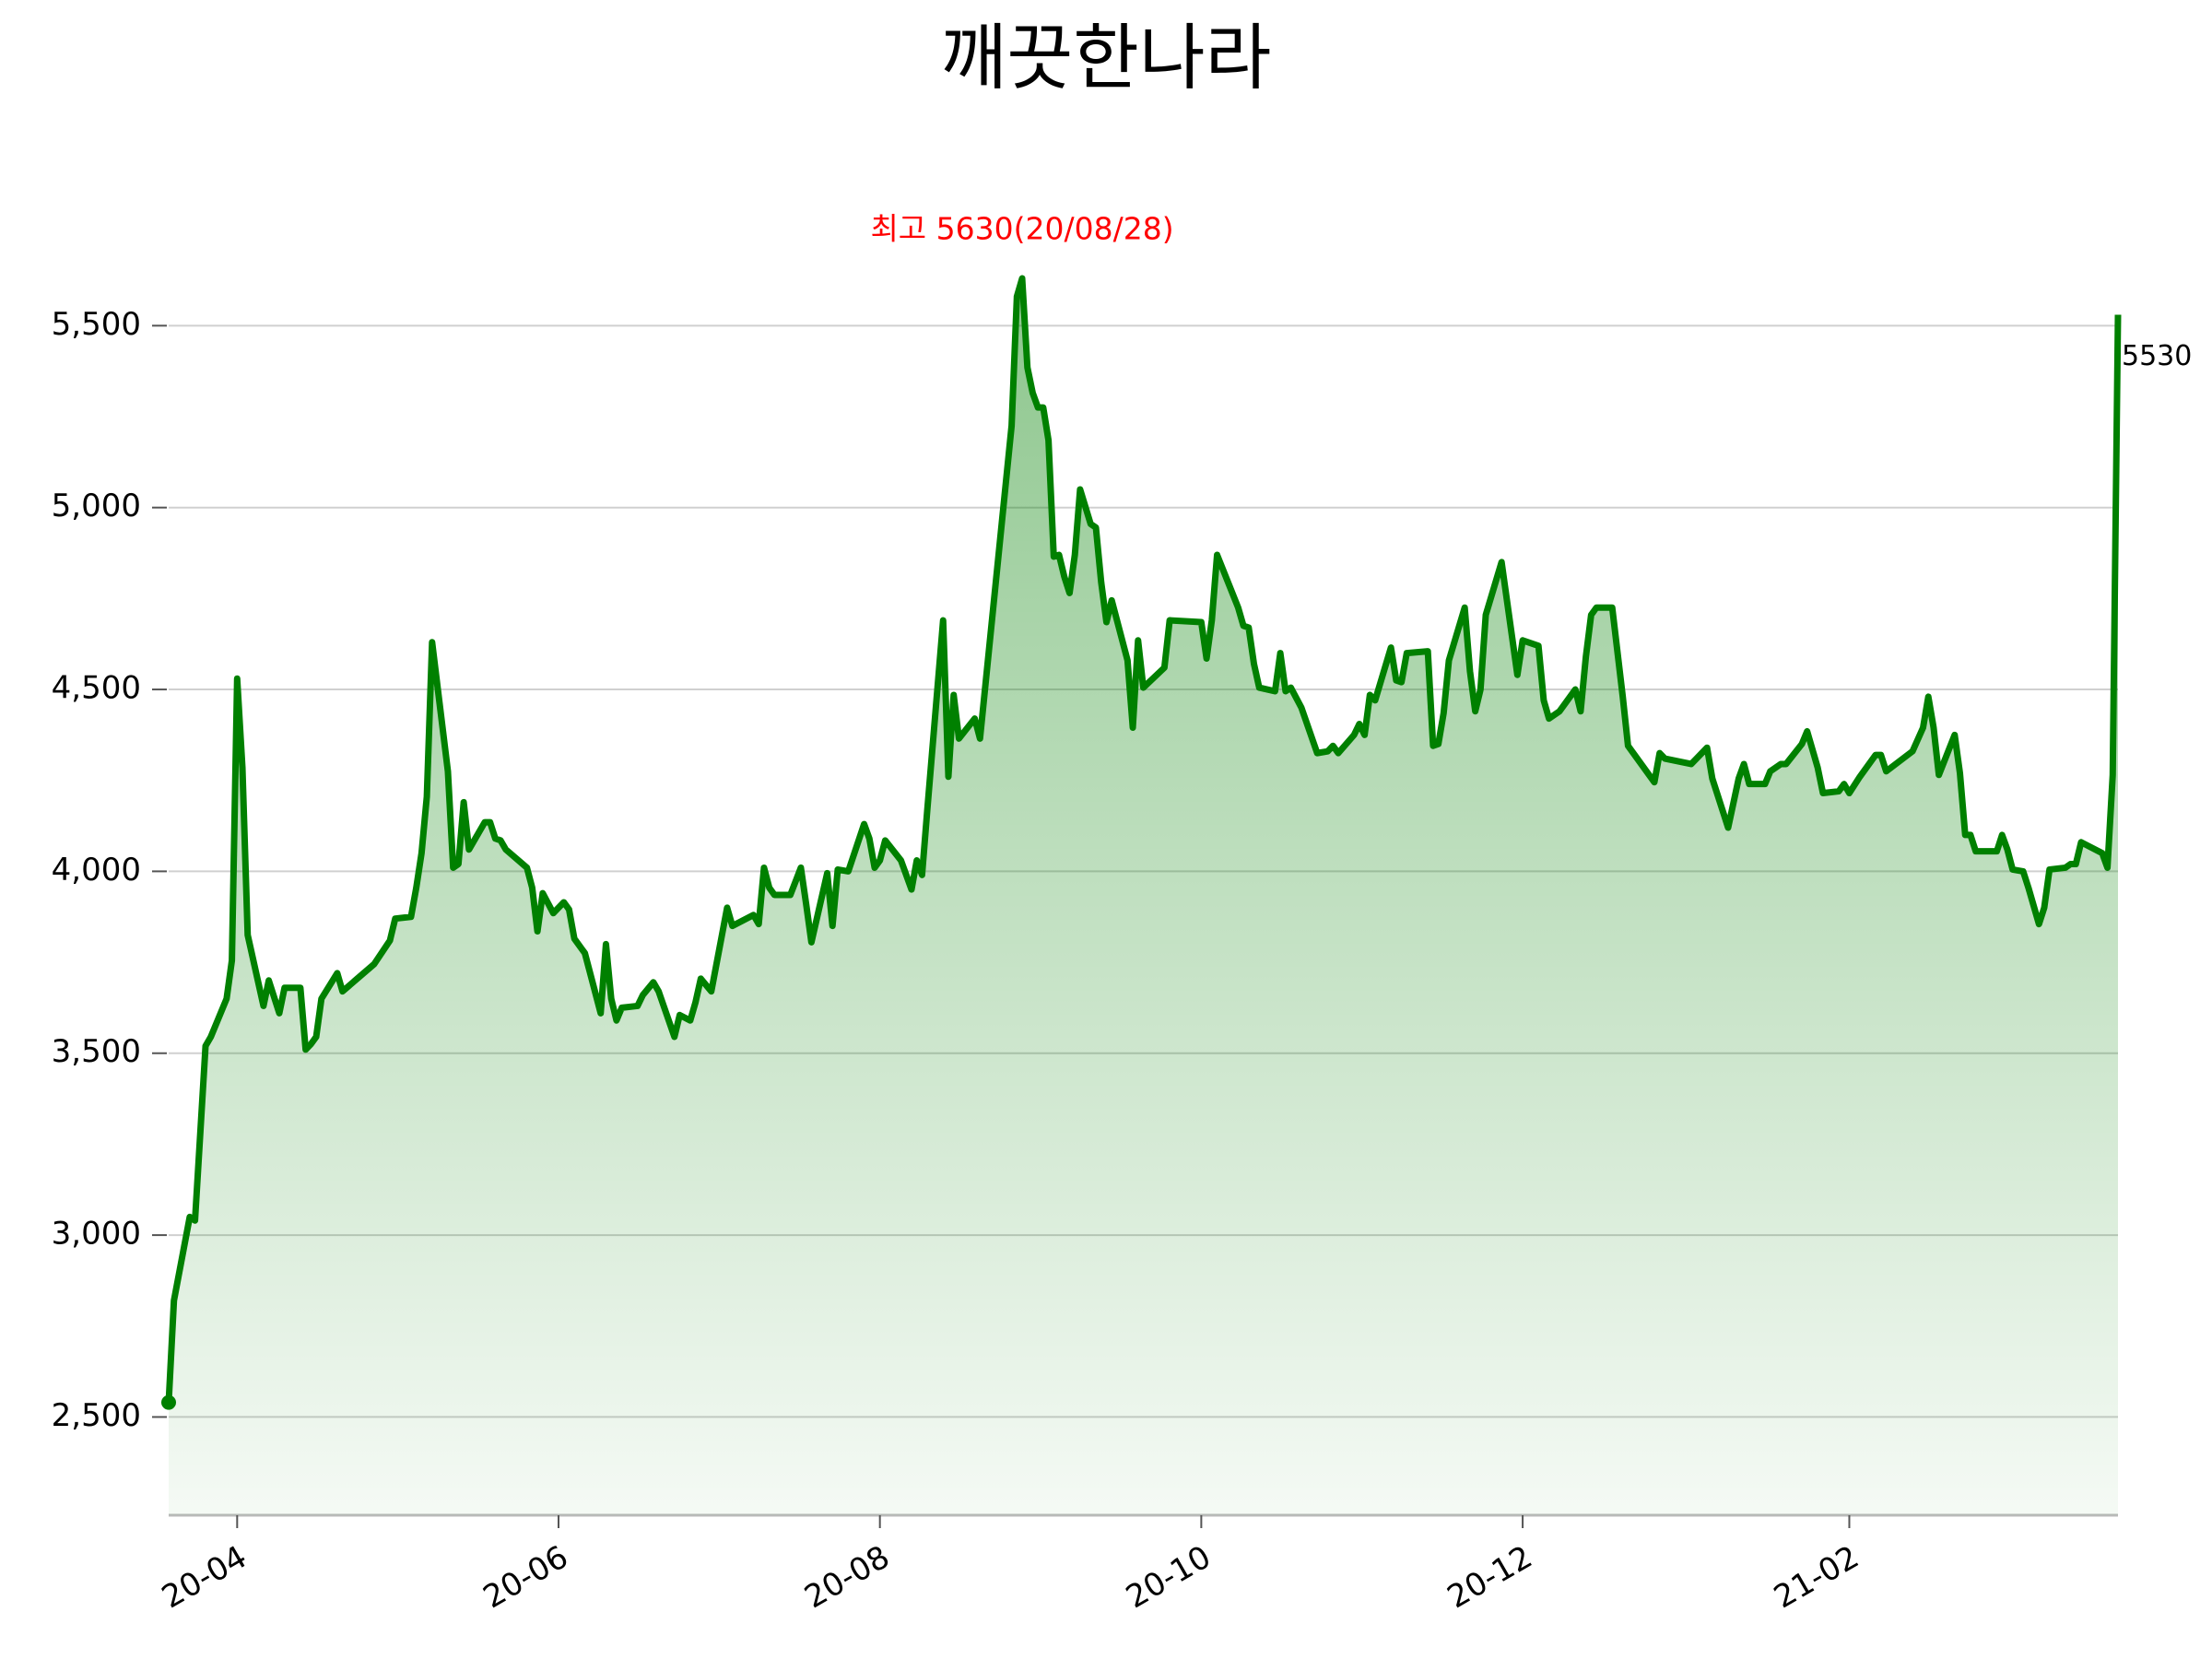 This screenshot has width=2212, height=1659. What do you see at coordinates (168, 1402) in the screenshot?
I see `start-point` at bounding box center [168, 1402].